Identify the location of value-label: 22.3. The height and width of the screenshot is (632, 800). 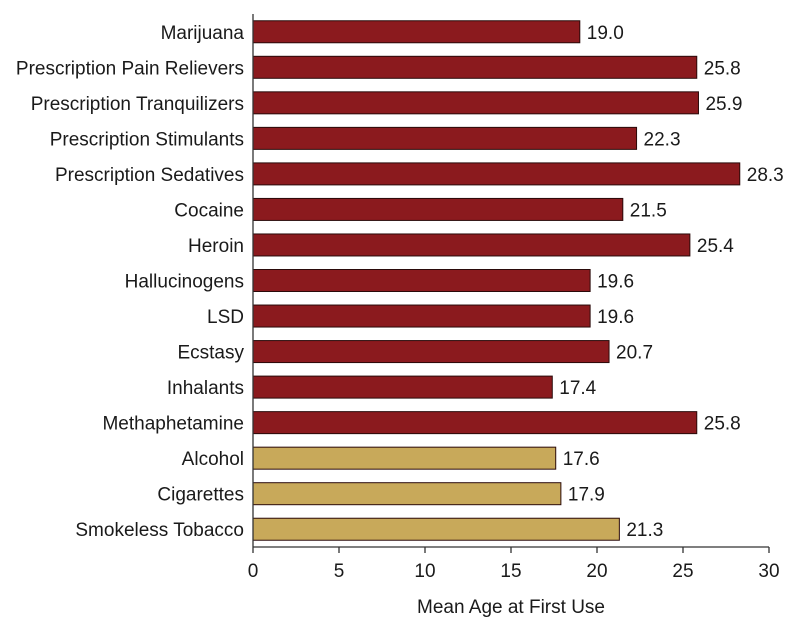
(662, 139).